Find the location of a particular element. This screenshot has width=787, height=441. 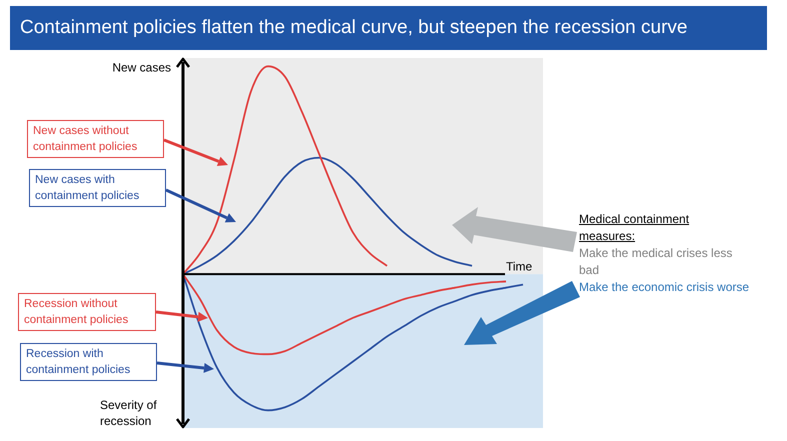

y-axis-title: New cases is located at coordinates (141, 67).